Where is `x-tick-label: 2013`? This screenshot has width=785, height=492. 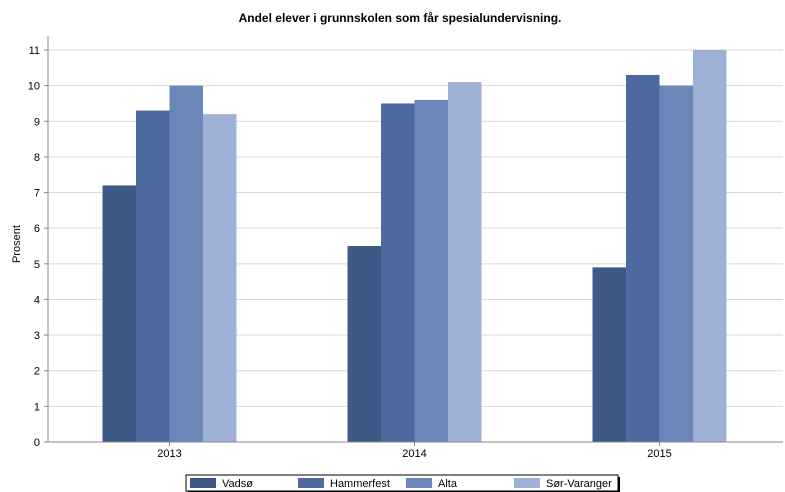
x-tick-label: 2013 is located at coordinates (169, 454).